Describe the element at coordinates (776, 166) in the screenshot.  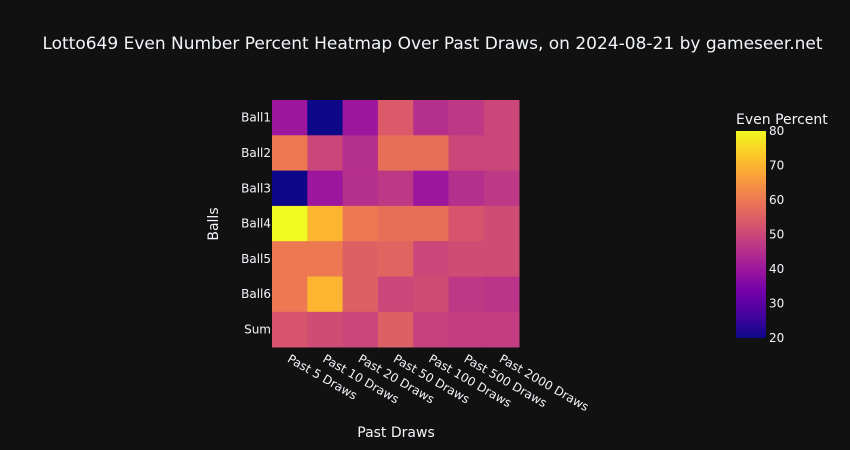
I see `colorbar-tick-label: 70` at that location.